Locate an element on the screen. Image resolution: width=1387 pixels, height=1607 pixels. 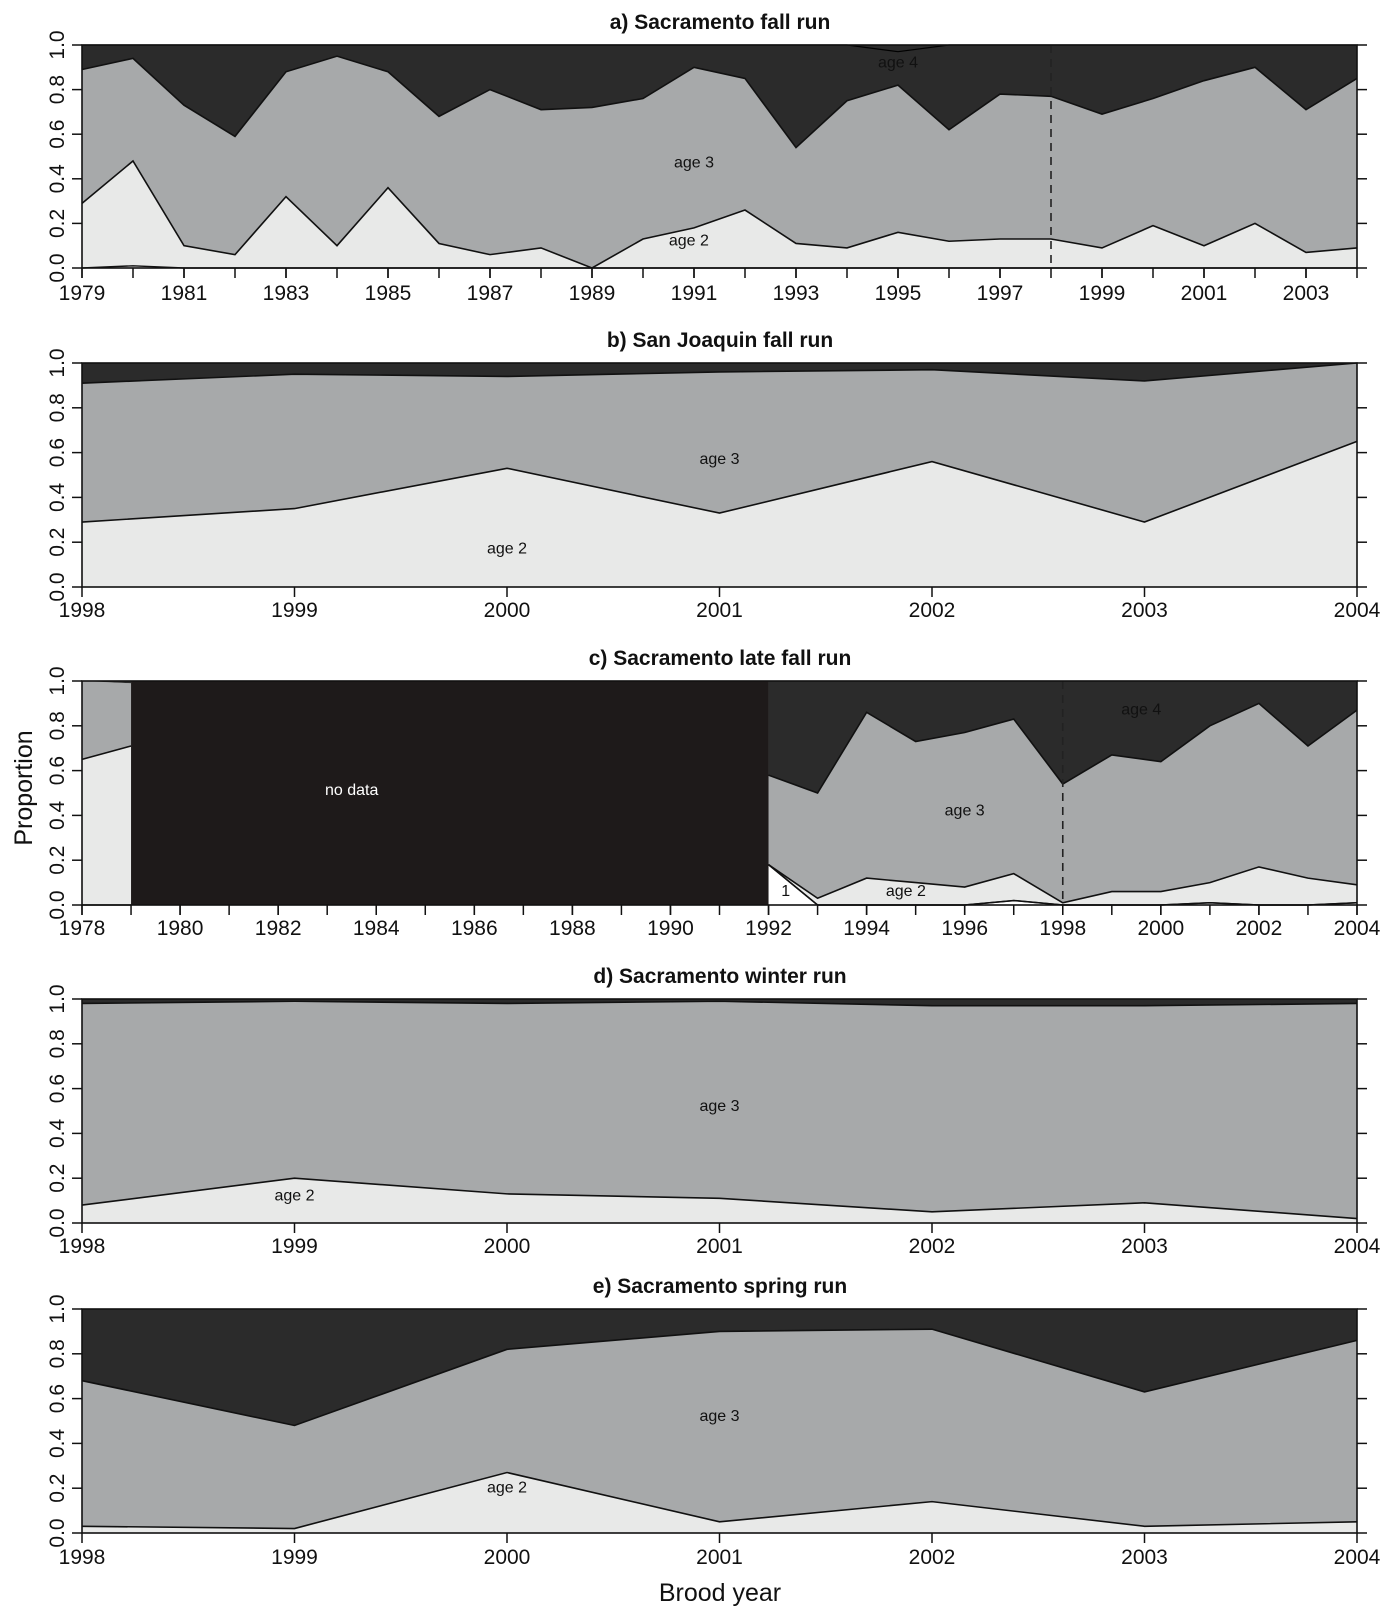
x-tick-label: 1990 is located at coordinates (670, 928).